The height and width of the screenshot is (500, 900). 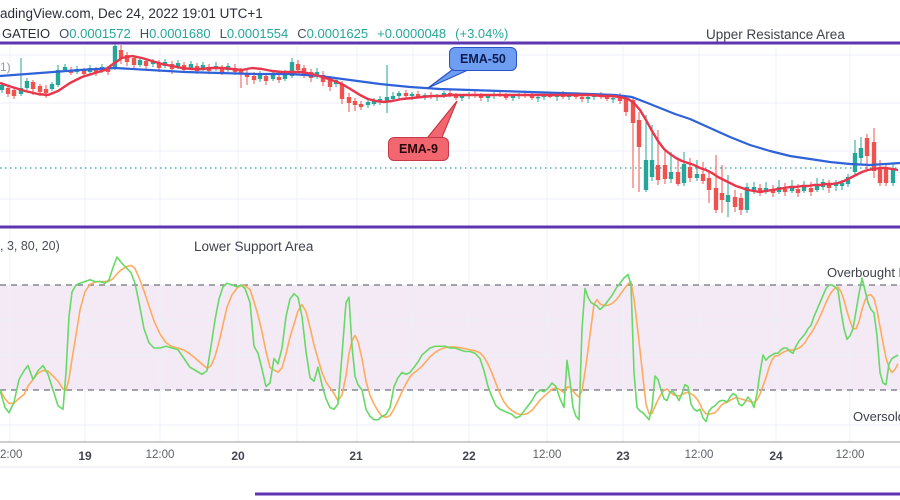 I want to click on lower-support-label: Lower Support Area, so click(x=254, y=246).